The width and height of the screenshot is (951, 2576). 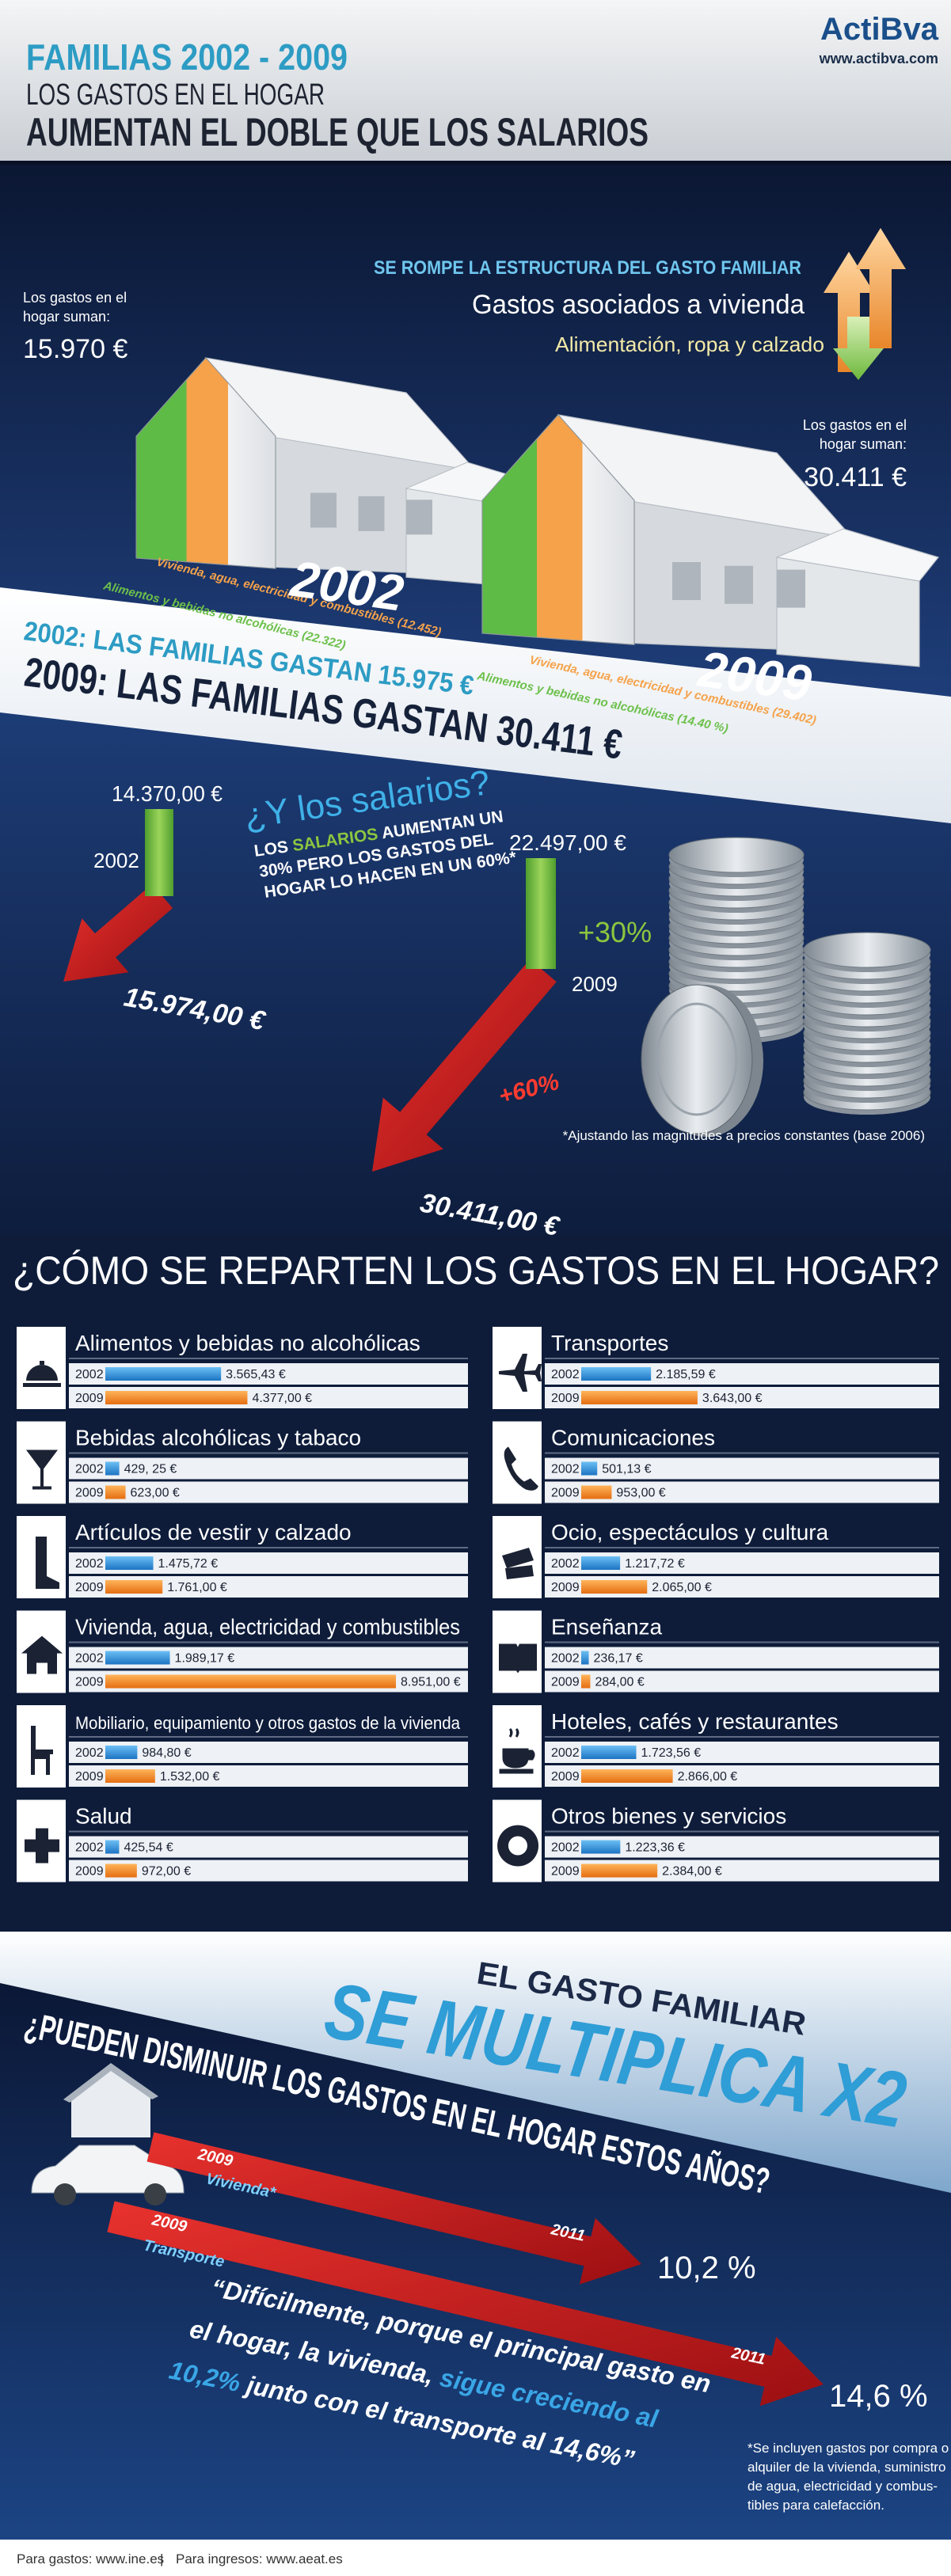 What do you see at coordinates (197, 1587) in the screenshot?
I see `value-label: 1.761,00 €` at bounding box center [197, 1587].